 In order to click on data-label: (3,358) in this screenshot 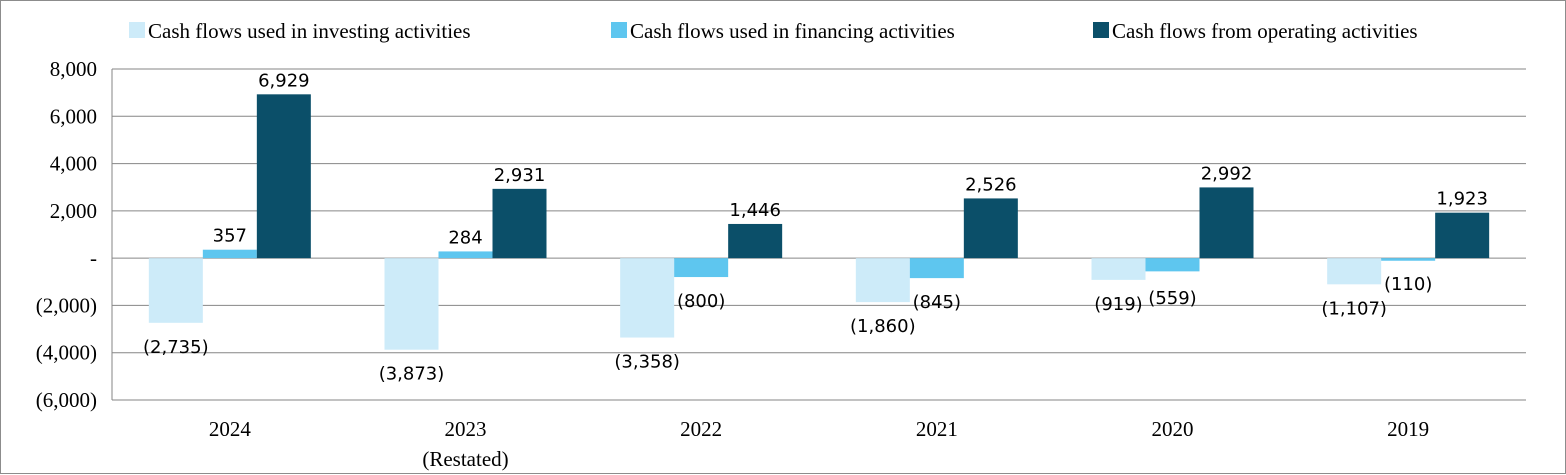, I will do `click(647, 362)`.